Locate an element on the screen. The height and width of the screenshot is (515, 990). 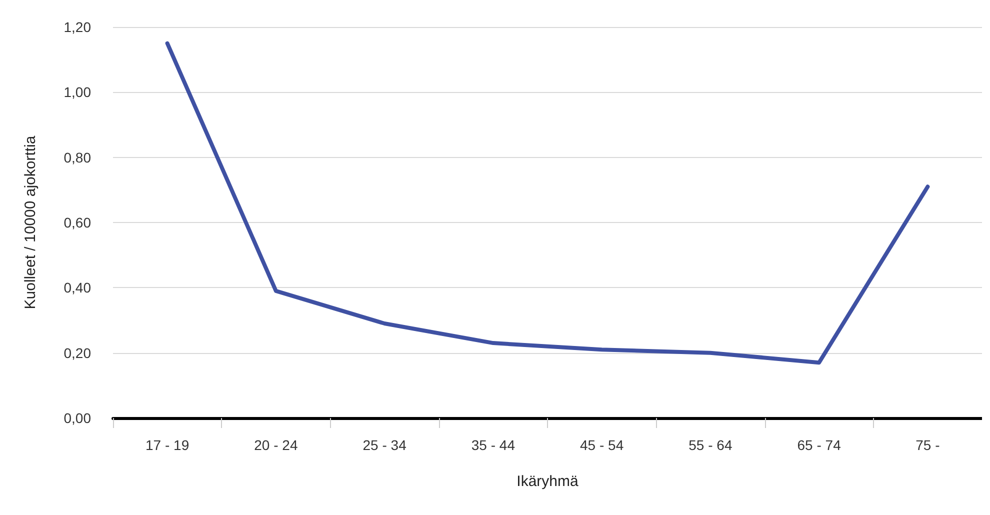
y-tick-label: 0,00 is located at coordinates (78, 418).